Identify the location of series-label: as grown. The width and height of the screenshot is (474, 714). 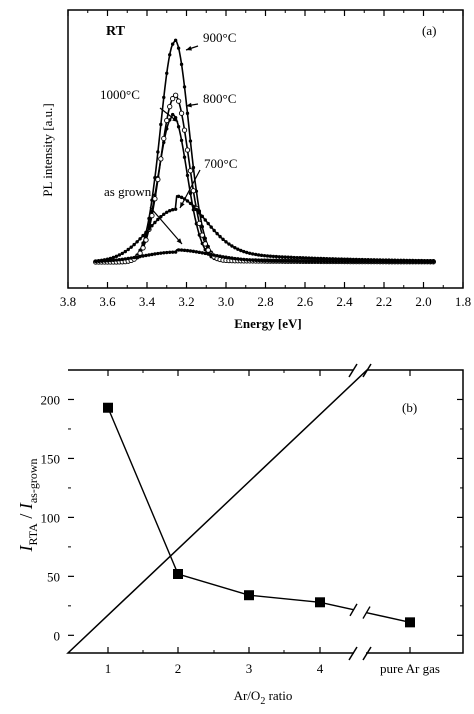
(128, 191).